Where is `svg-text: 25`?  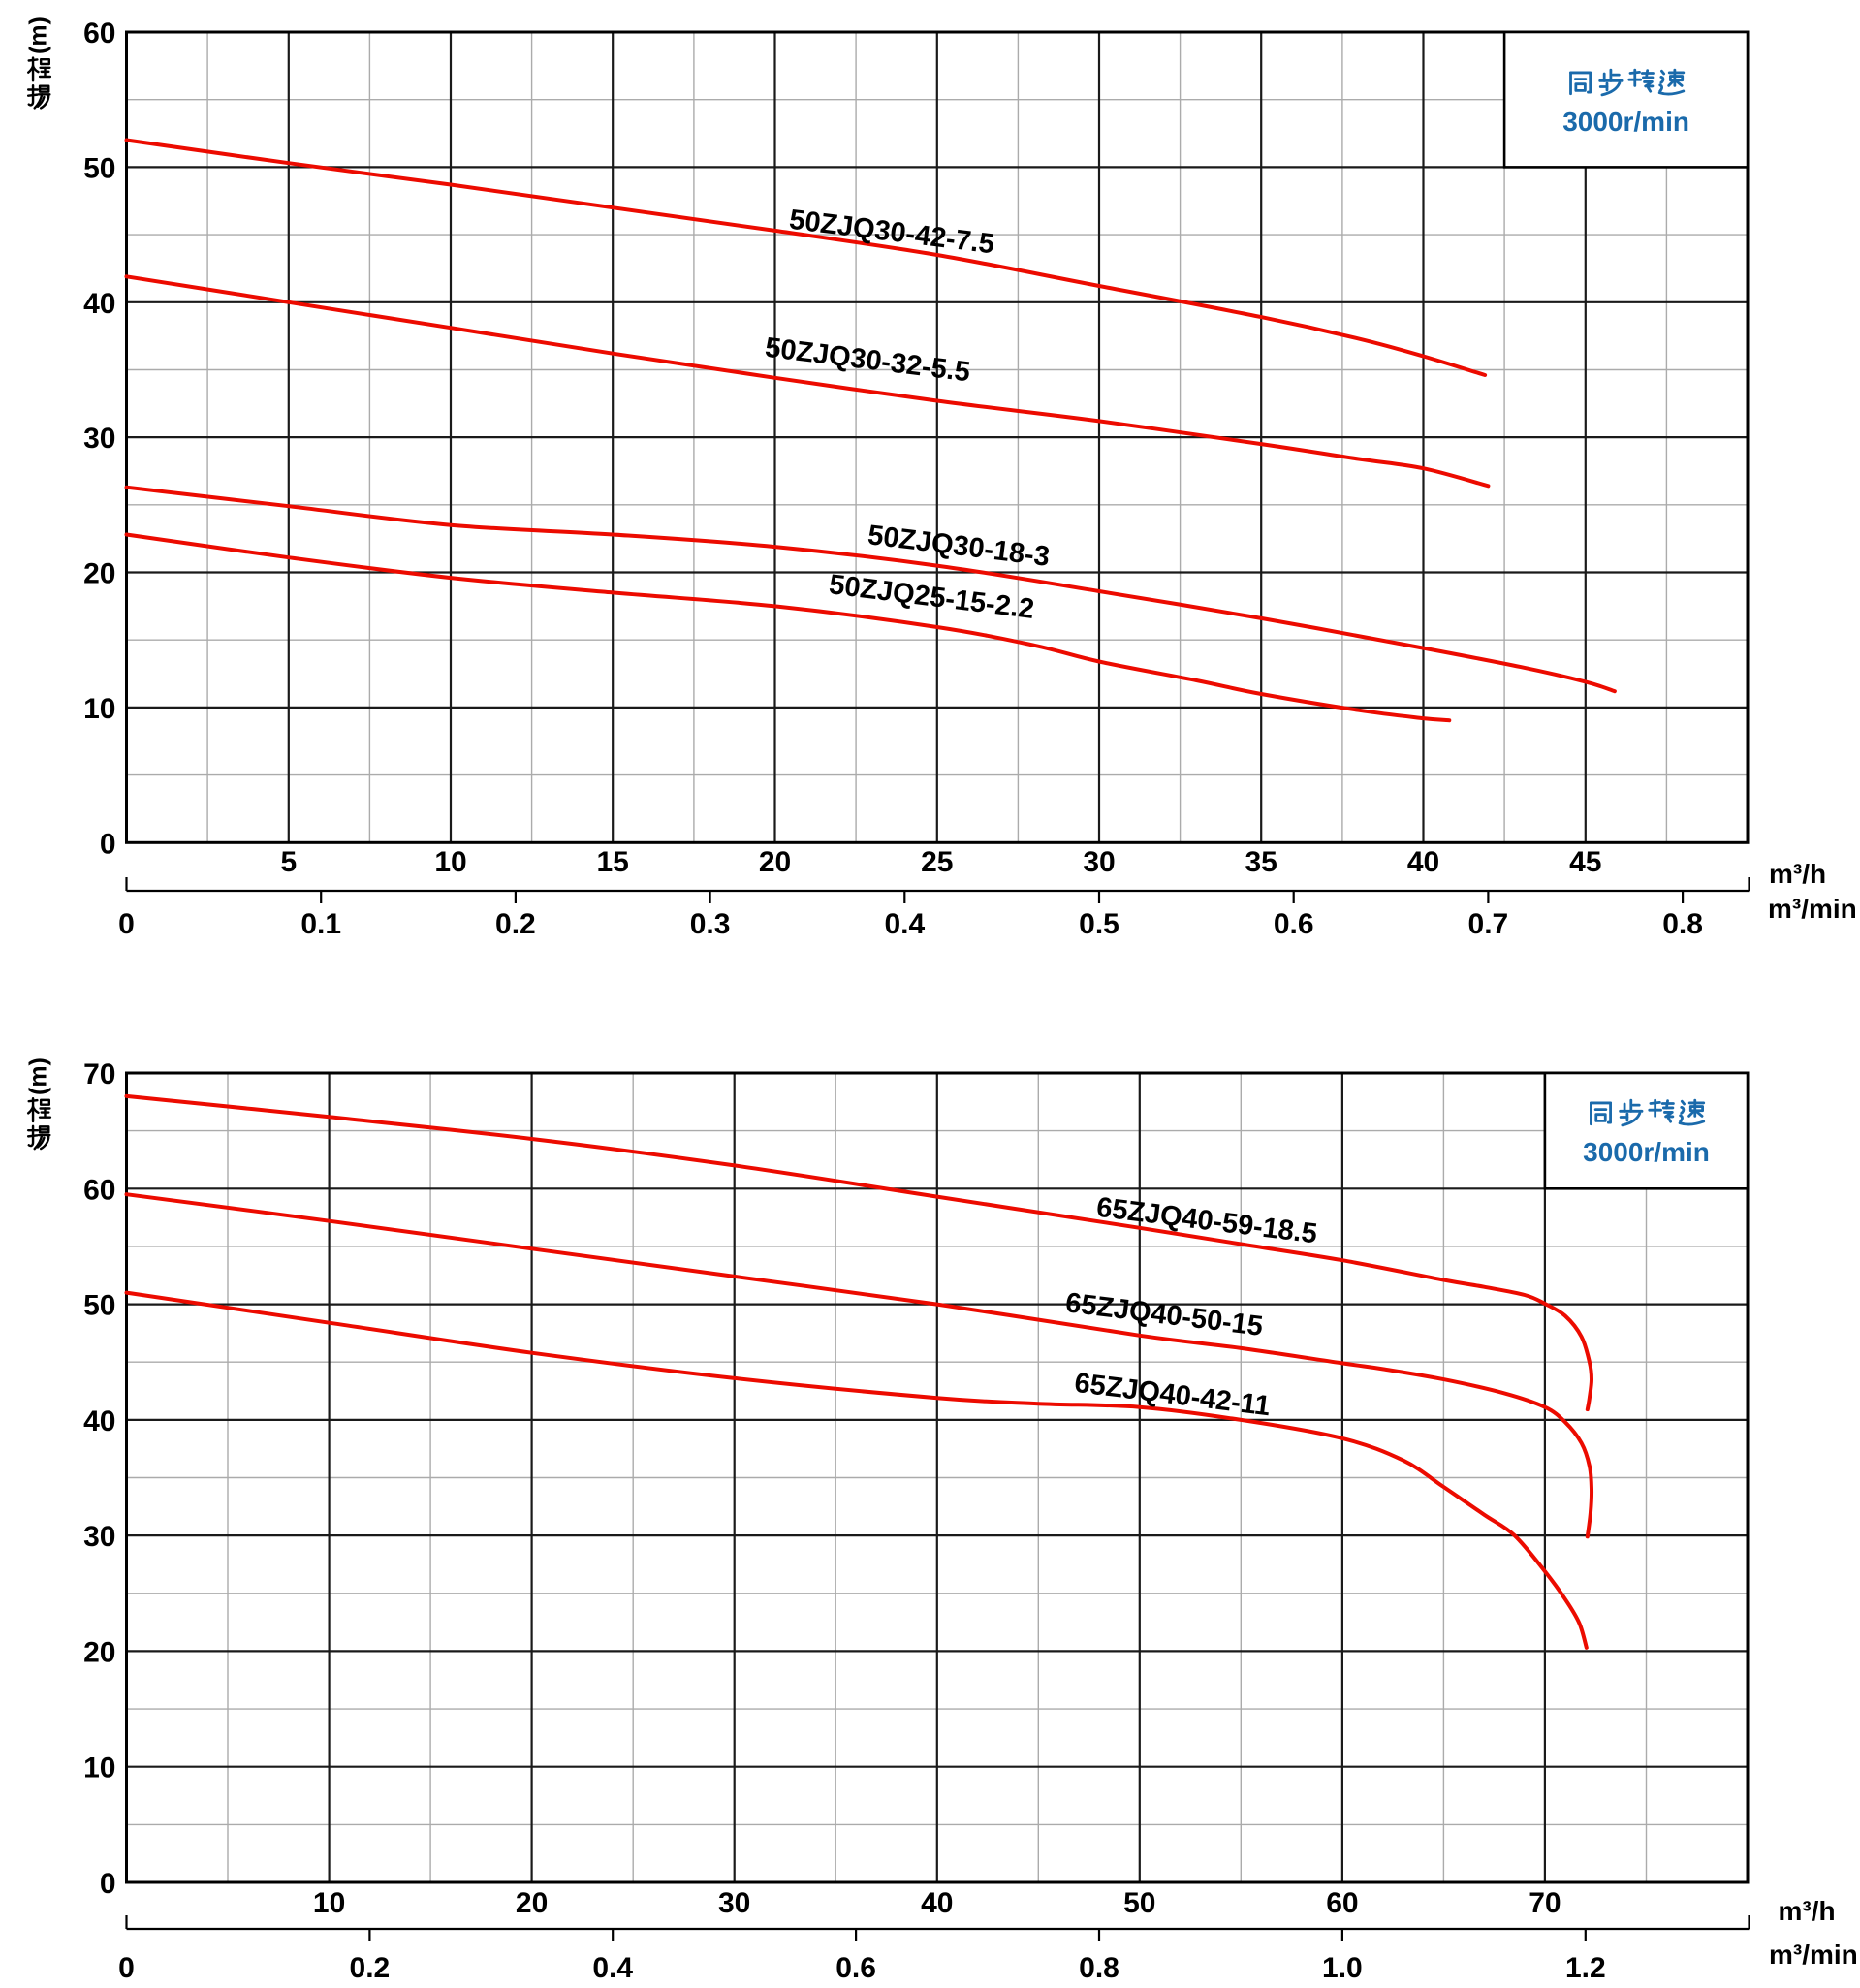 svg-text: 25 is located at coordinates (937, 862).